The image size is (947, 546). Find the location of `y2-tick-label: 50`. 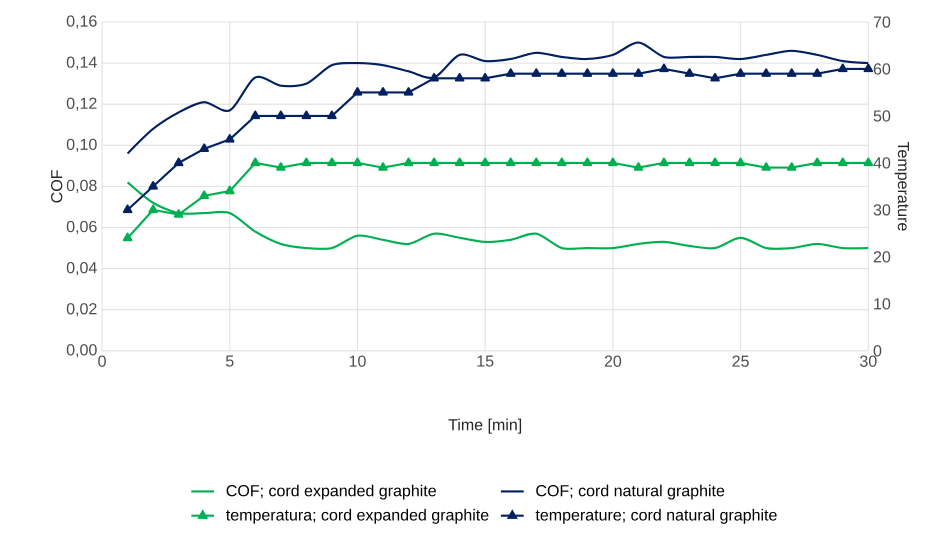

y2-tick-label: 50 is located at coordinates (882, 116).